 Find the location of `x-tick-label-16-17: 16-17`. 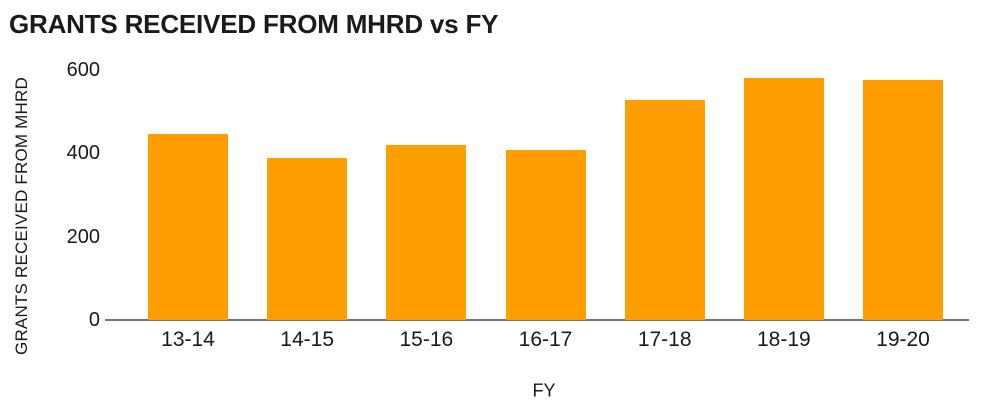

x-tick-label-16-17: 16-17 is located at coordinates (545, 339).